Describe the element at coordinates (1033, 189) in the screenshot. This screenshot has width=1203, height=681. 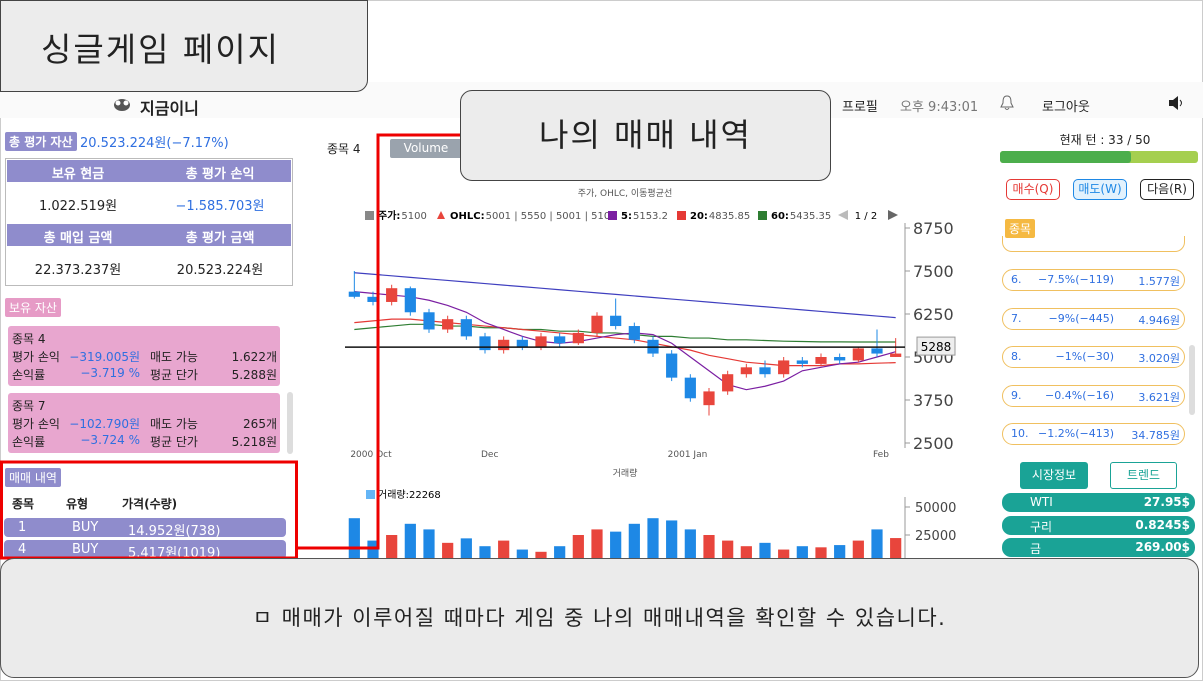
I see `action-button: 매수(Q)` at that location.